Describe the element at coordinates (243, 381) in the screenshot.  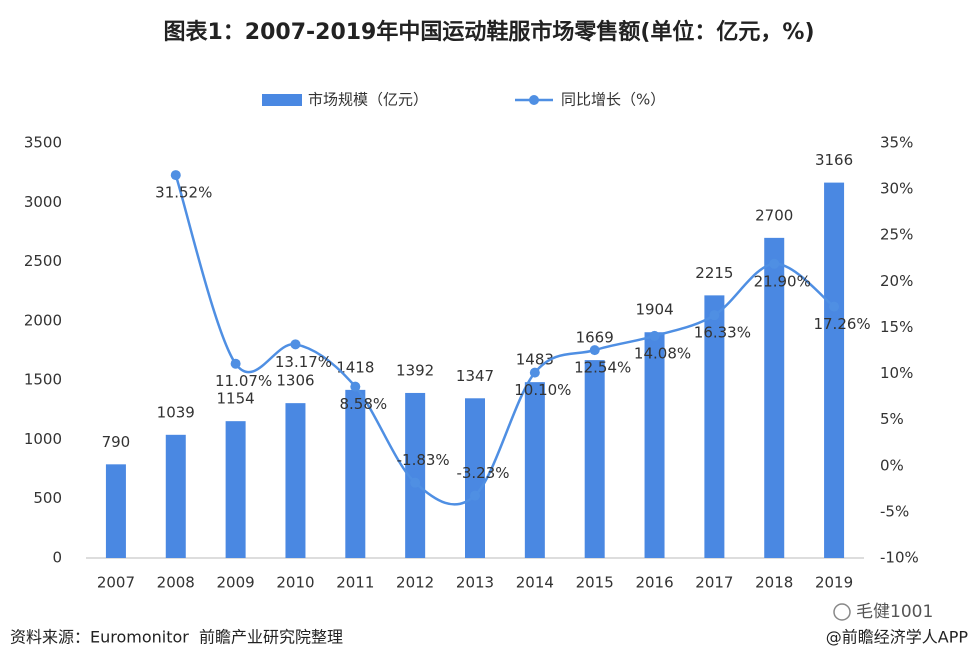
I see `line-value-label: 11.07%` at that location.